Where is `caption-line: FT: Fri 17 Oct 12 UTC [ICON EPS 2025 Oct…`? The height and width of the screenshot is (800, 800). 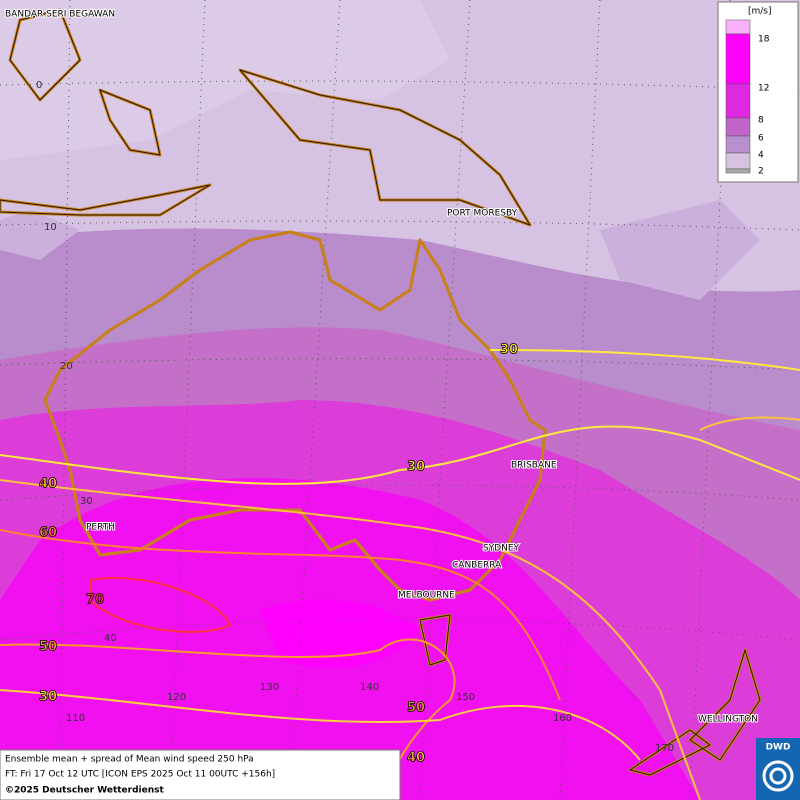 caption-line: FT: Fri 17 Oct 12 UTC [ICON EPS 2025 Oct… is located at coordinates (140, 775).